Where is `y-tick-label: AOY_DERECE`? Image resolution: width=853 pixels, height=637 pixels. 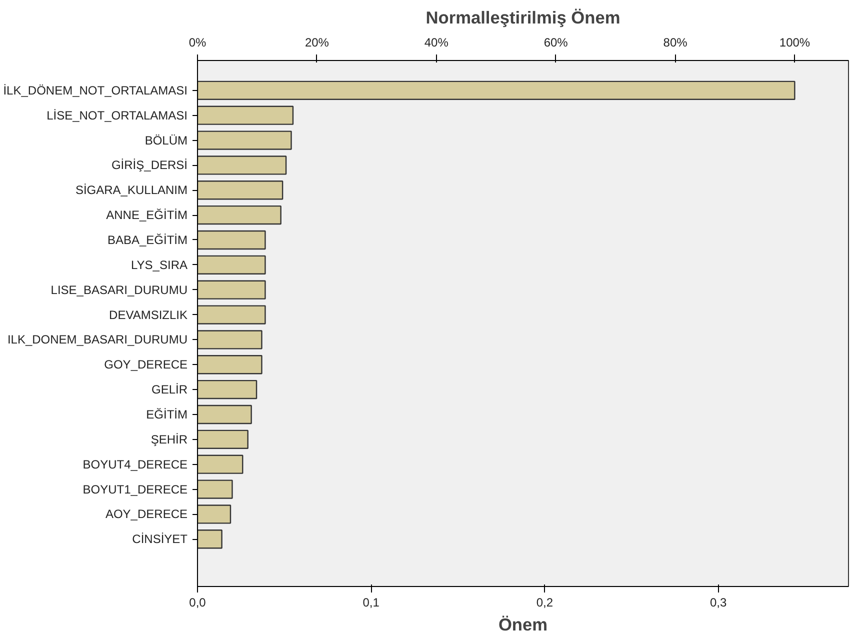
y-tick-label: AOY_DERECE is located at coordinates (146, 514).